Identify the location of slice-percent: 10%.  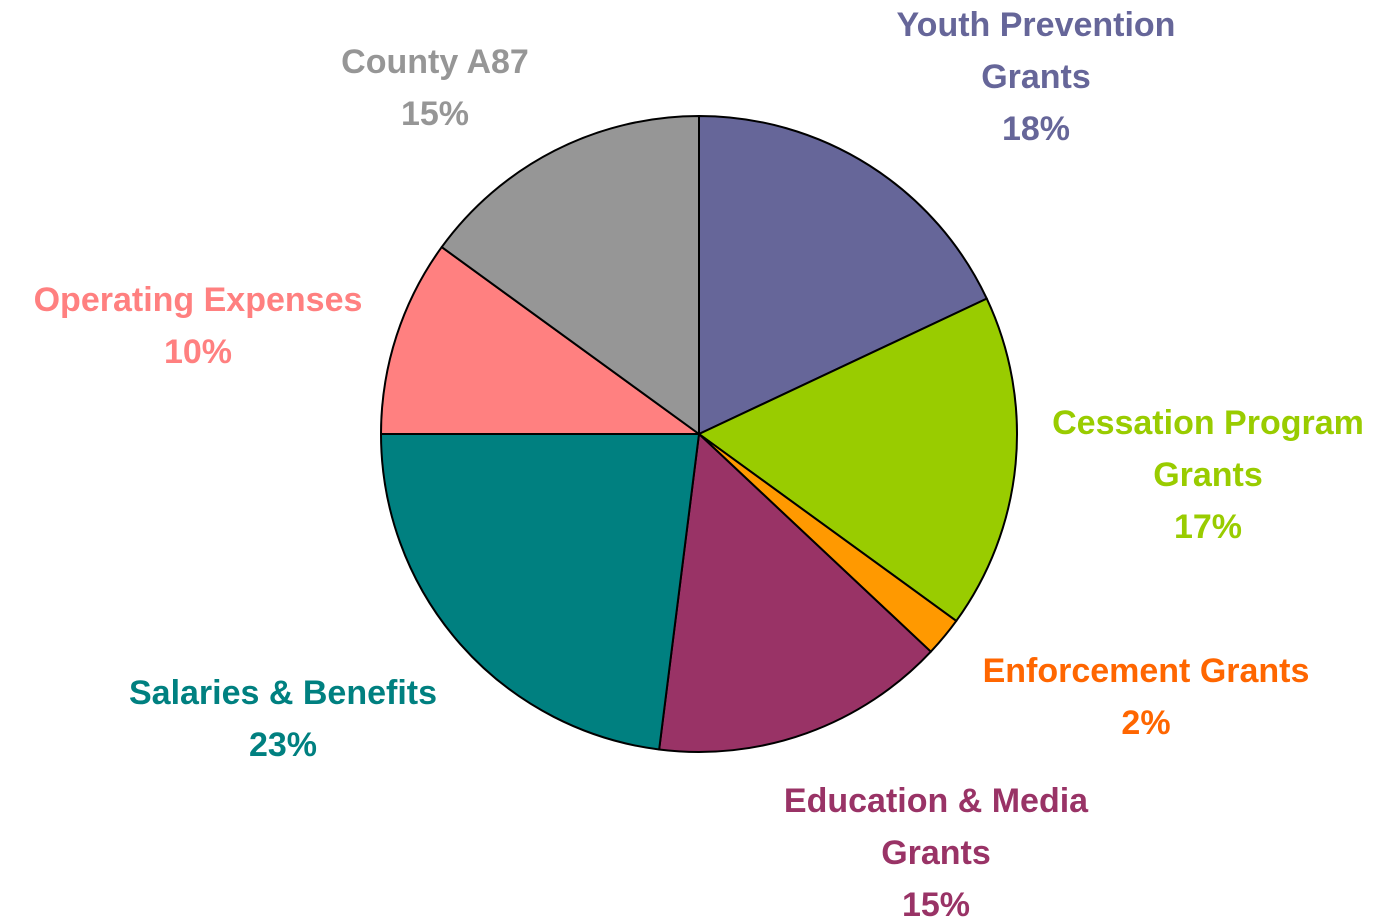
(198, 352).